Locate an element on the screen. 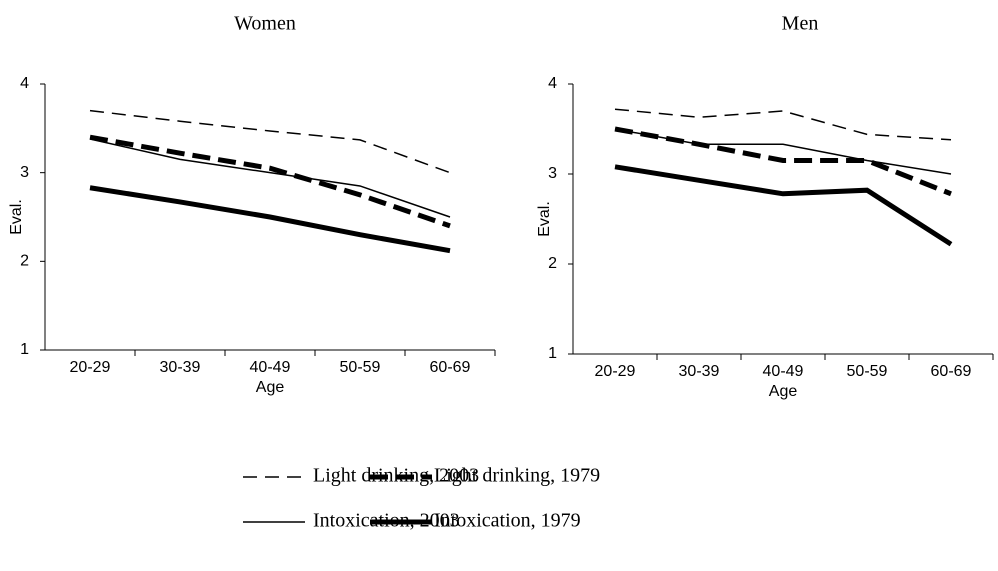 The width and height of the screenshot is (998, 571). legend-label: Intoxication, 1979 is located at coordinates (507, 521).